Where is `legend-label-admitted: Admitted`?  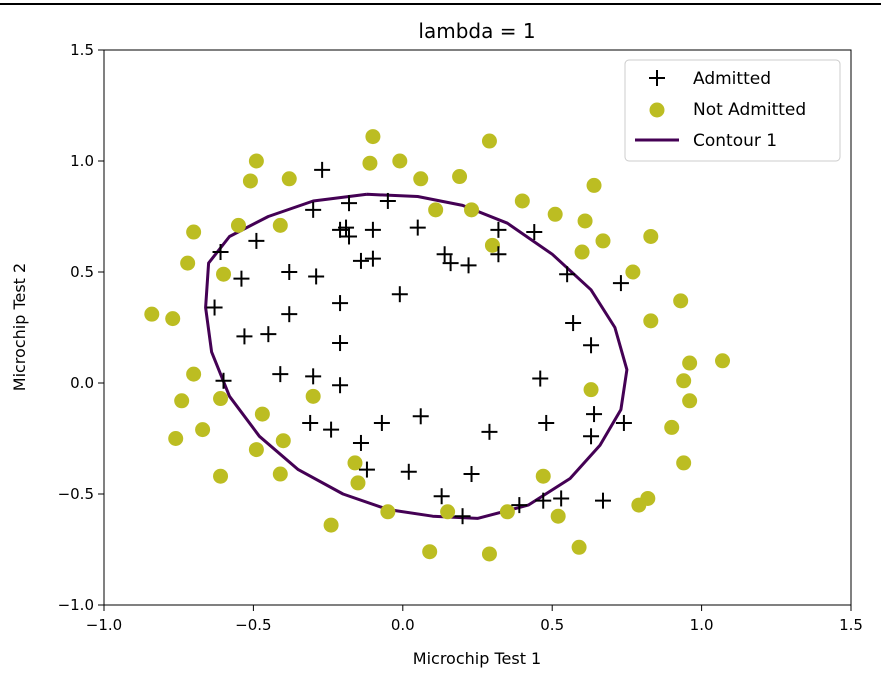
legend-label-admitted: Admitted is located at coordinates (732, 79).